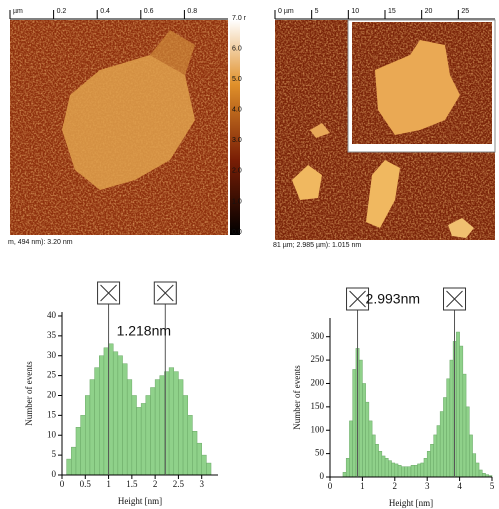  I want to click on x-tick-label: 5, so click(492, 486).